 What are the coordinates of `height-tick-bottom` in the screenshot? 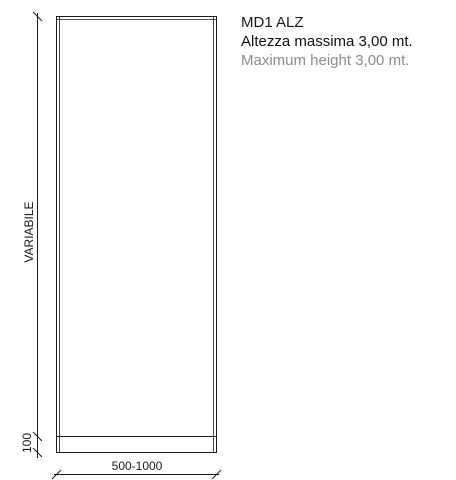 It's located at (37, 452).